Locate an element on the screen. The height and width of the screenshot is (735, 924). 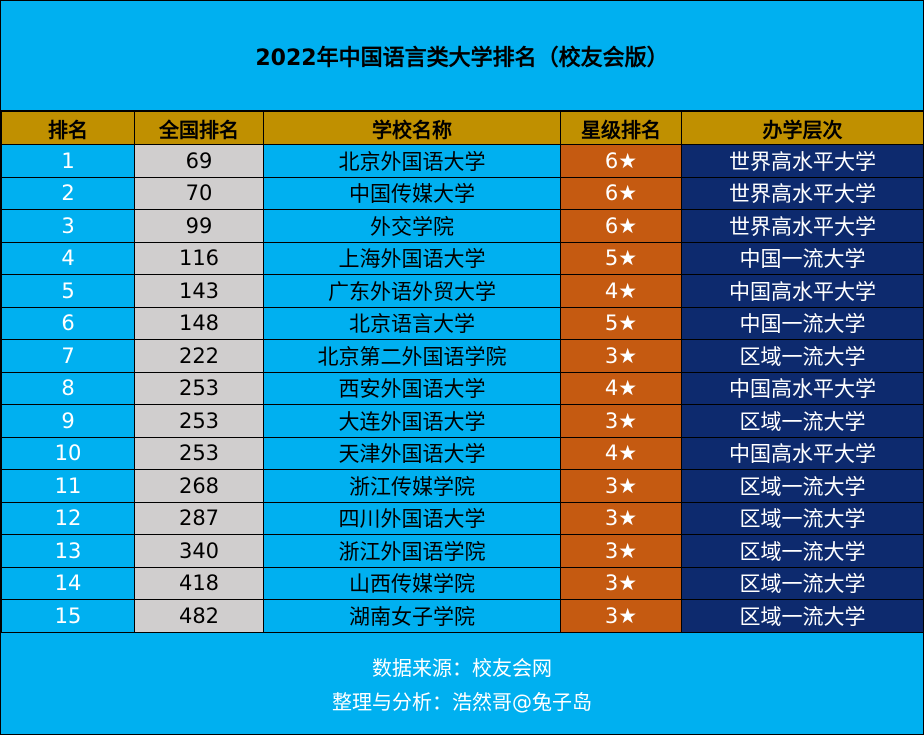
cell-national-rank: 148 is located at coordinates (199, 323).